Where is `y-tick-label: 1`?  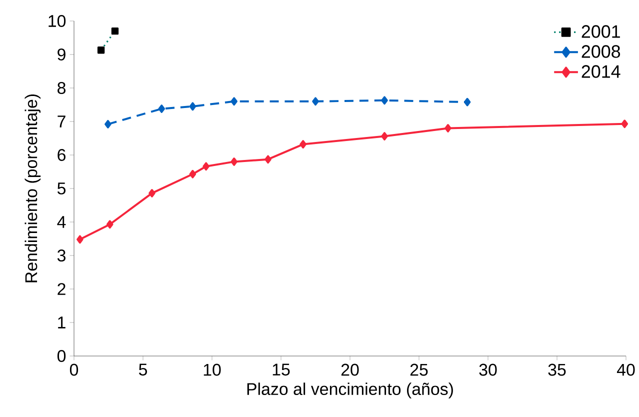 y-tick-label: 1 is located at coordinates (62, 322).